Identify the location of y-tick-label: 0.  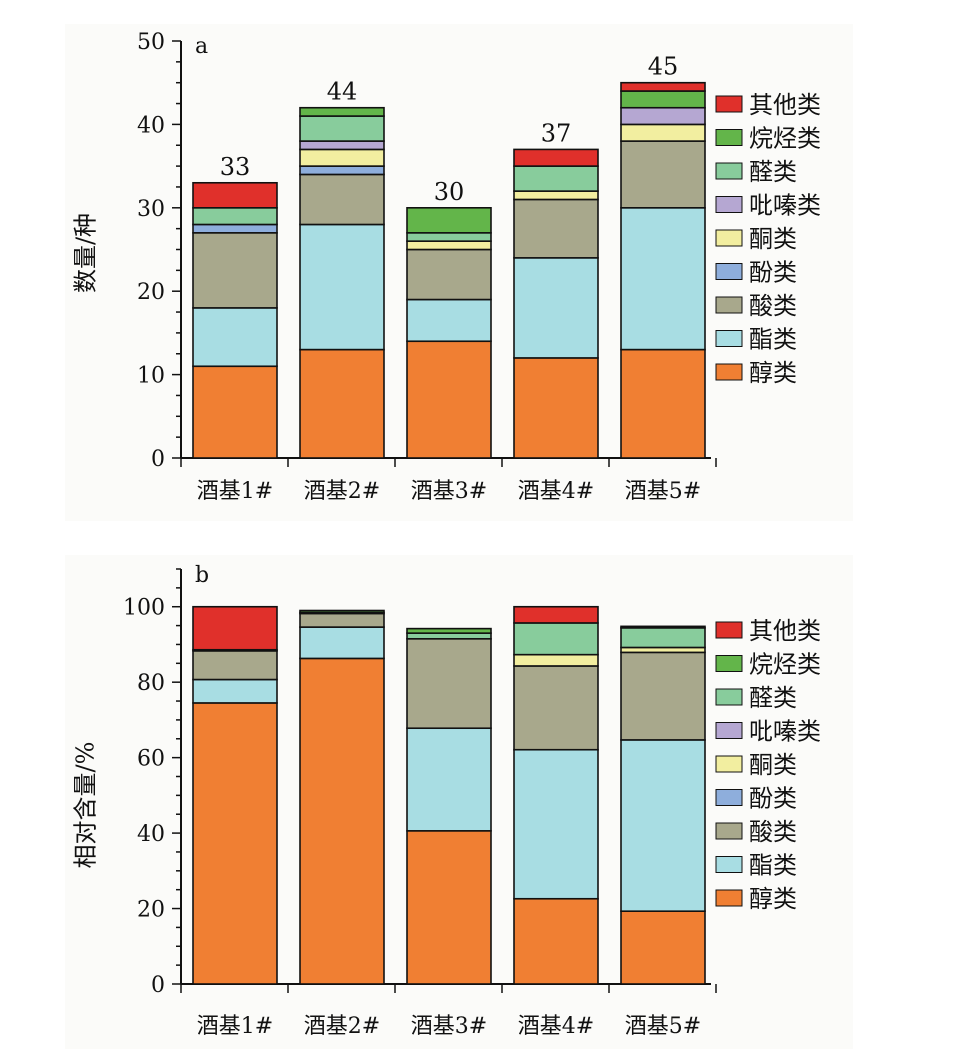
(158, 459).